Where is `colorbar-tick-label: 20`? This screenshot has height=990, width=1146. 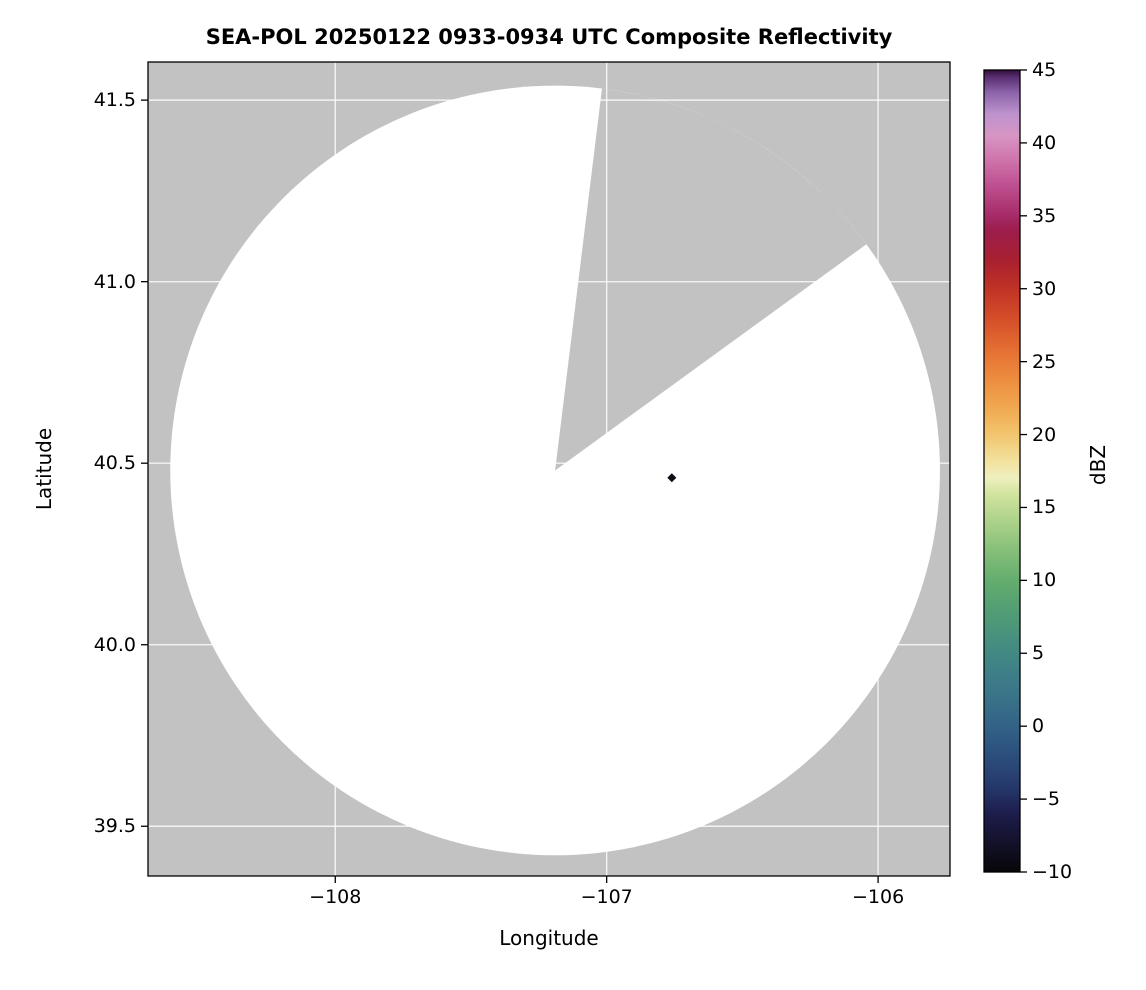
colorbar-tick-label: 20 is located at coordinates (1044, 434).